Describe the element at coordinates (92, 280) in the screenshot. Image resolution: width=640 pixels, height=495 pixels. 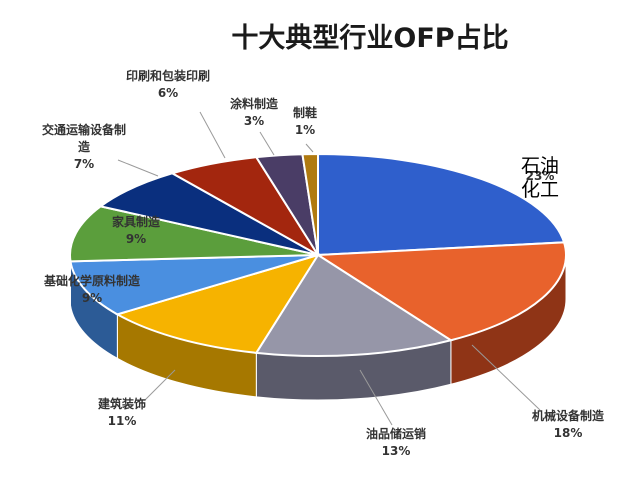
I see `slice-label-4: 基础化学原料制造` at that location.